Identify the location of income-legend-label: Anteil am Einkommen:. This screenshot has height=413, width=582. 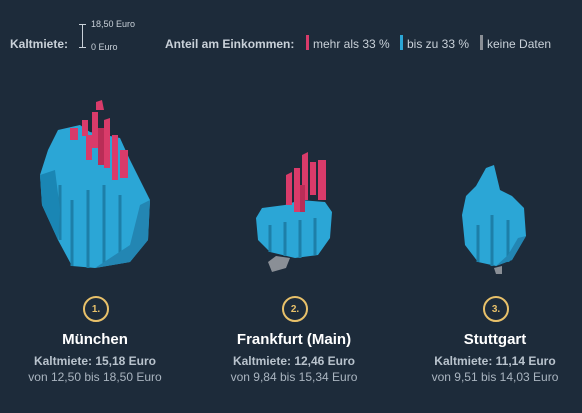
(230, 44).